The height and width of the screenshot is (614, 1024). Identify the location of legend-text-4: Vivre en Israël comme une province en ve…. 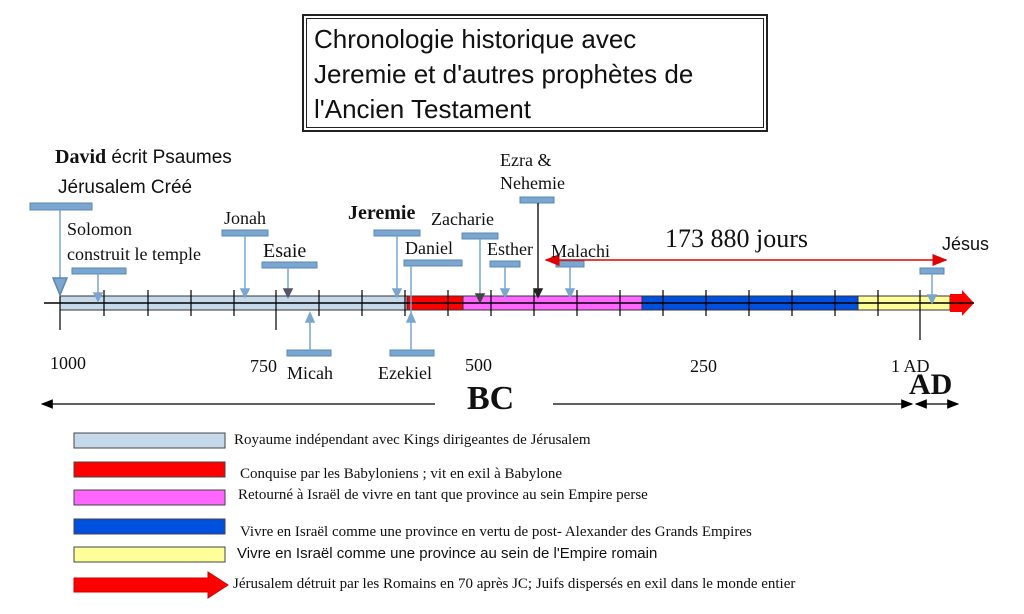
(496, 532).